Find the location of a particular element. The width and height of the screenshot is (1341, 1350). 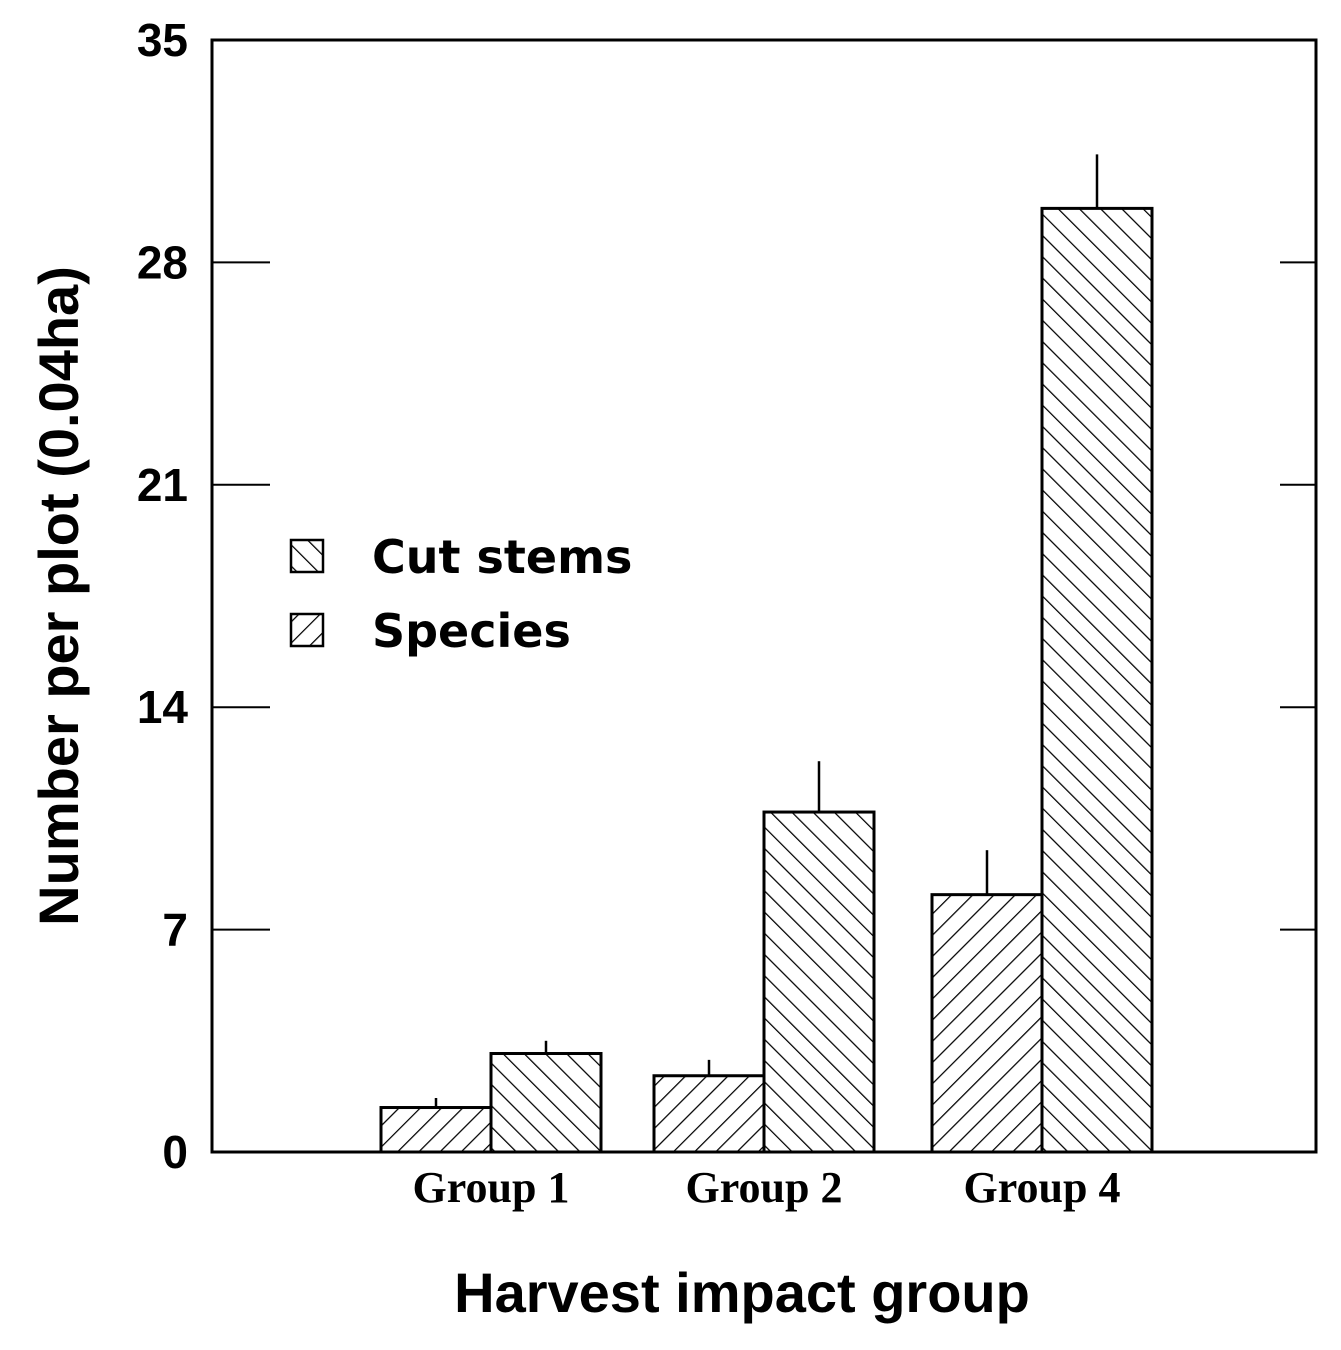

x-tick-label: Group 2 is located at coordinates (764, 1187).